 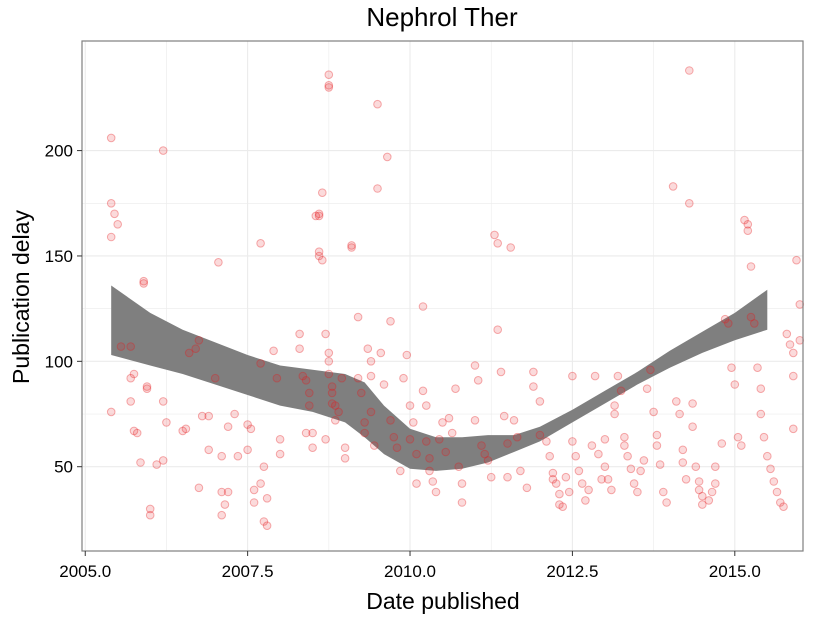 What do you see at coordinates (85, 571) in the screenshot?
I see `x-tick-label: 2005.0` at bounding box center [85, 571].